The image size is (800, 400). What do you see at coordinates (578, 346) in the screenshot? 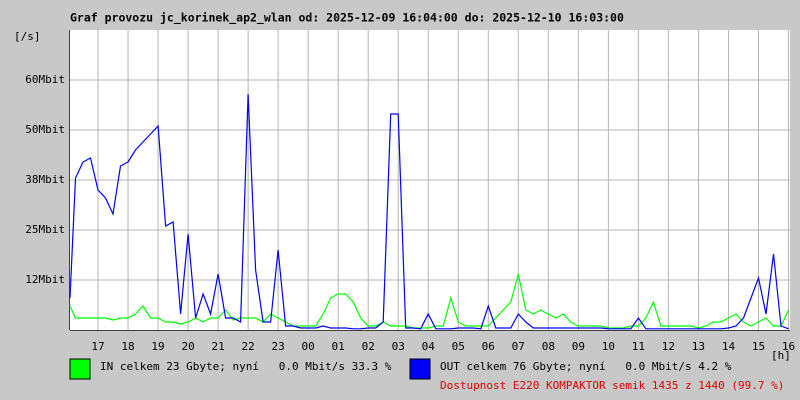
I see `x-tick-label: 09` at bounding box center [578, 346].